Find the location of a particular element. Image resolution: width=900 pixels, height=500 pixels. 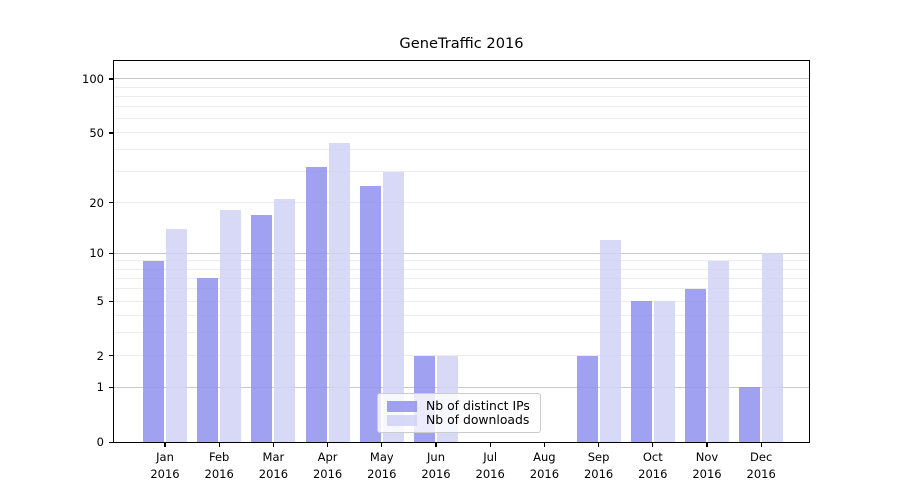

legend-label: Nb of downloads is located at coordinates (478, 419).